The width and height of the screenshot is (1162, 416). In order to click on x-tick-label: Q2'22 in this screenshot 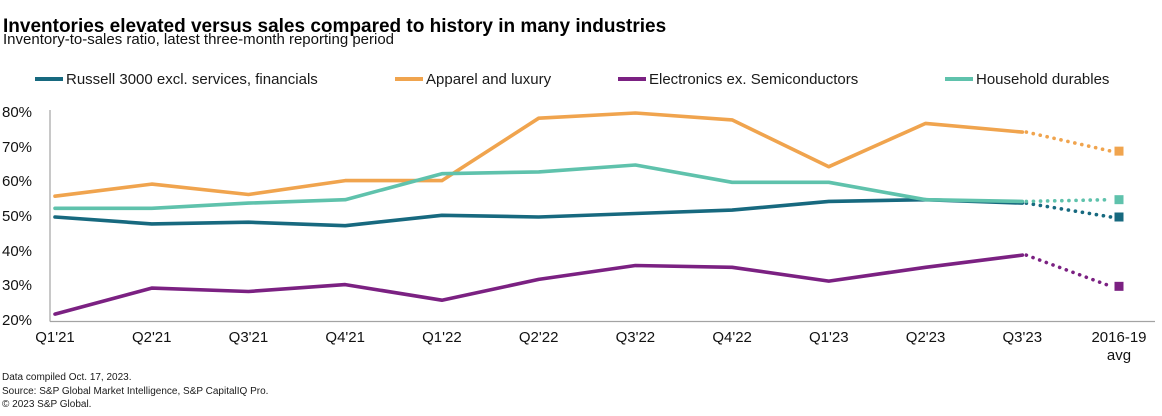, I will do `click(538, 337)`.